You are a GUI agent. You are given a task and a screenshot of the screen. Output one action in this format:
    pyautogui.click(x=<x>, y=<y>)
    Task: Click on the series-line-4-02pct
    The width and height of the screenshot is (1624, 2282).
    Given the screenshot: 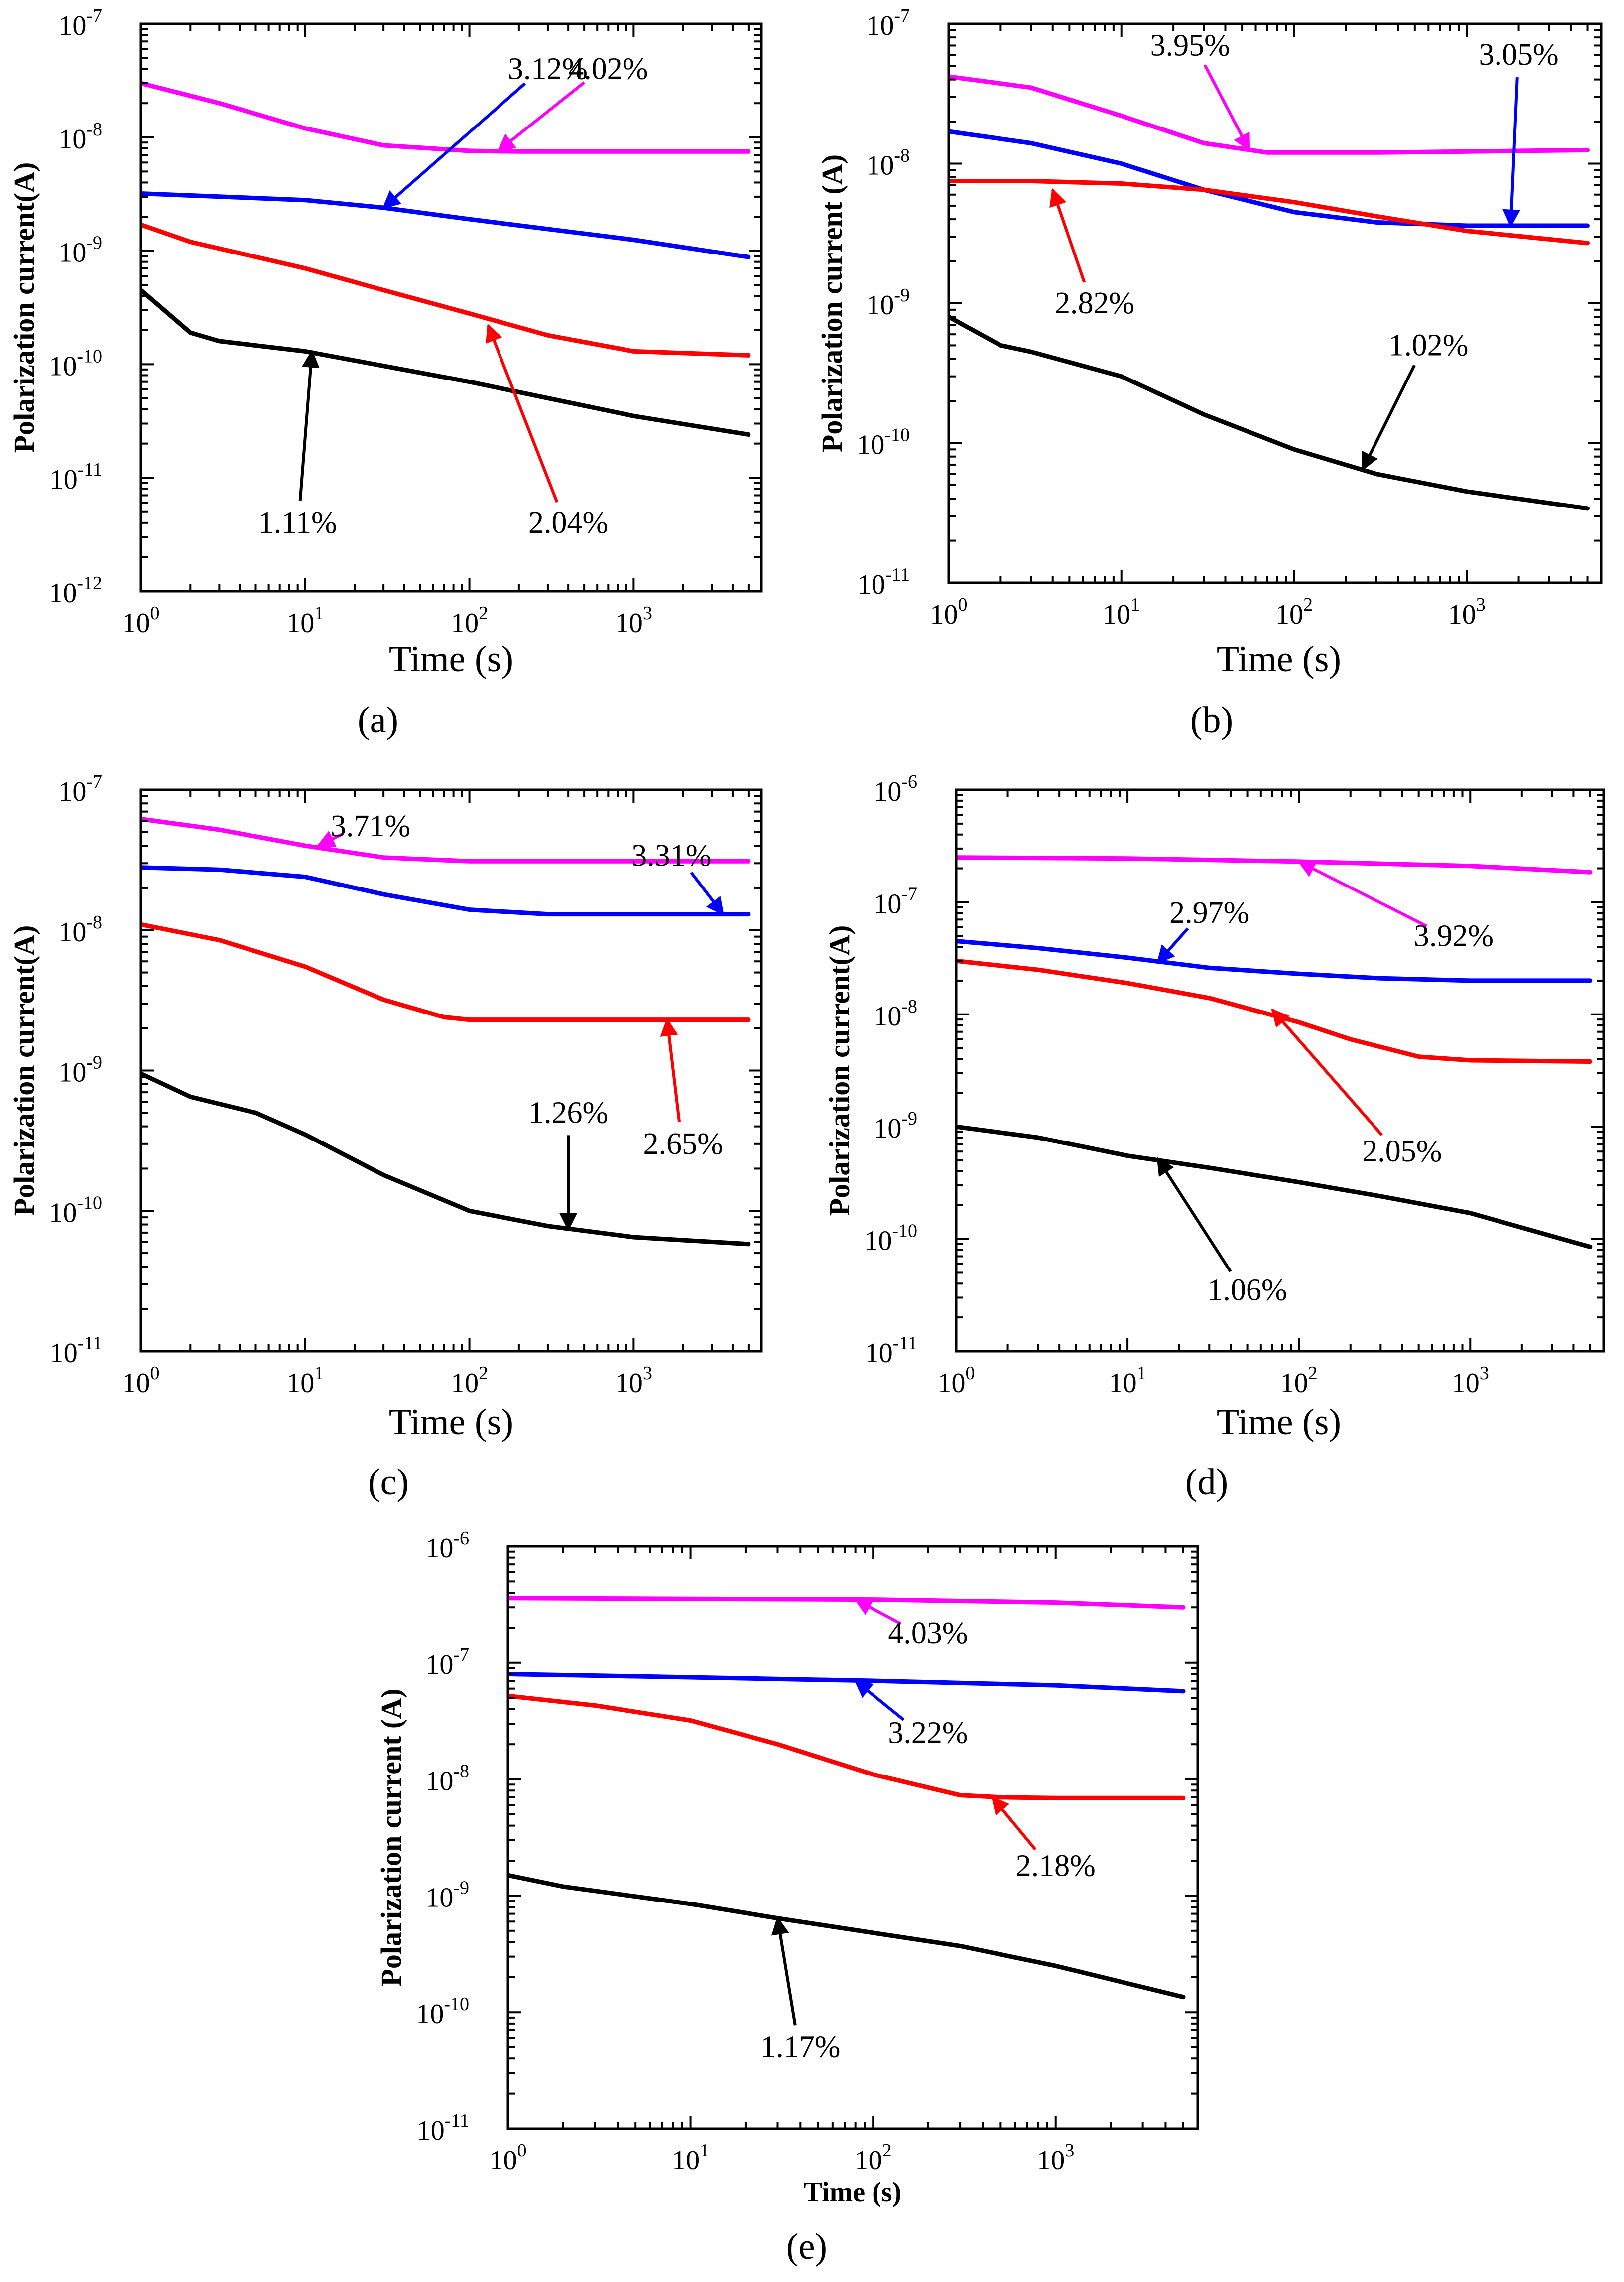 What is the action you would take?
    pyautogui.click(x=446, y=117)
    